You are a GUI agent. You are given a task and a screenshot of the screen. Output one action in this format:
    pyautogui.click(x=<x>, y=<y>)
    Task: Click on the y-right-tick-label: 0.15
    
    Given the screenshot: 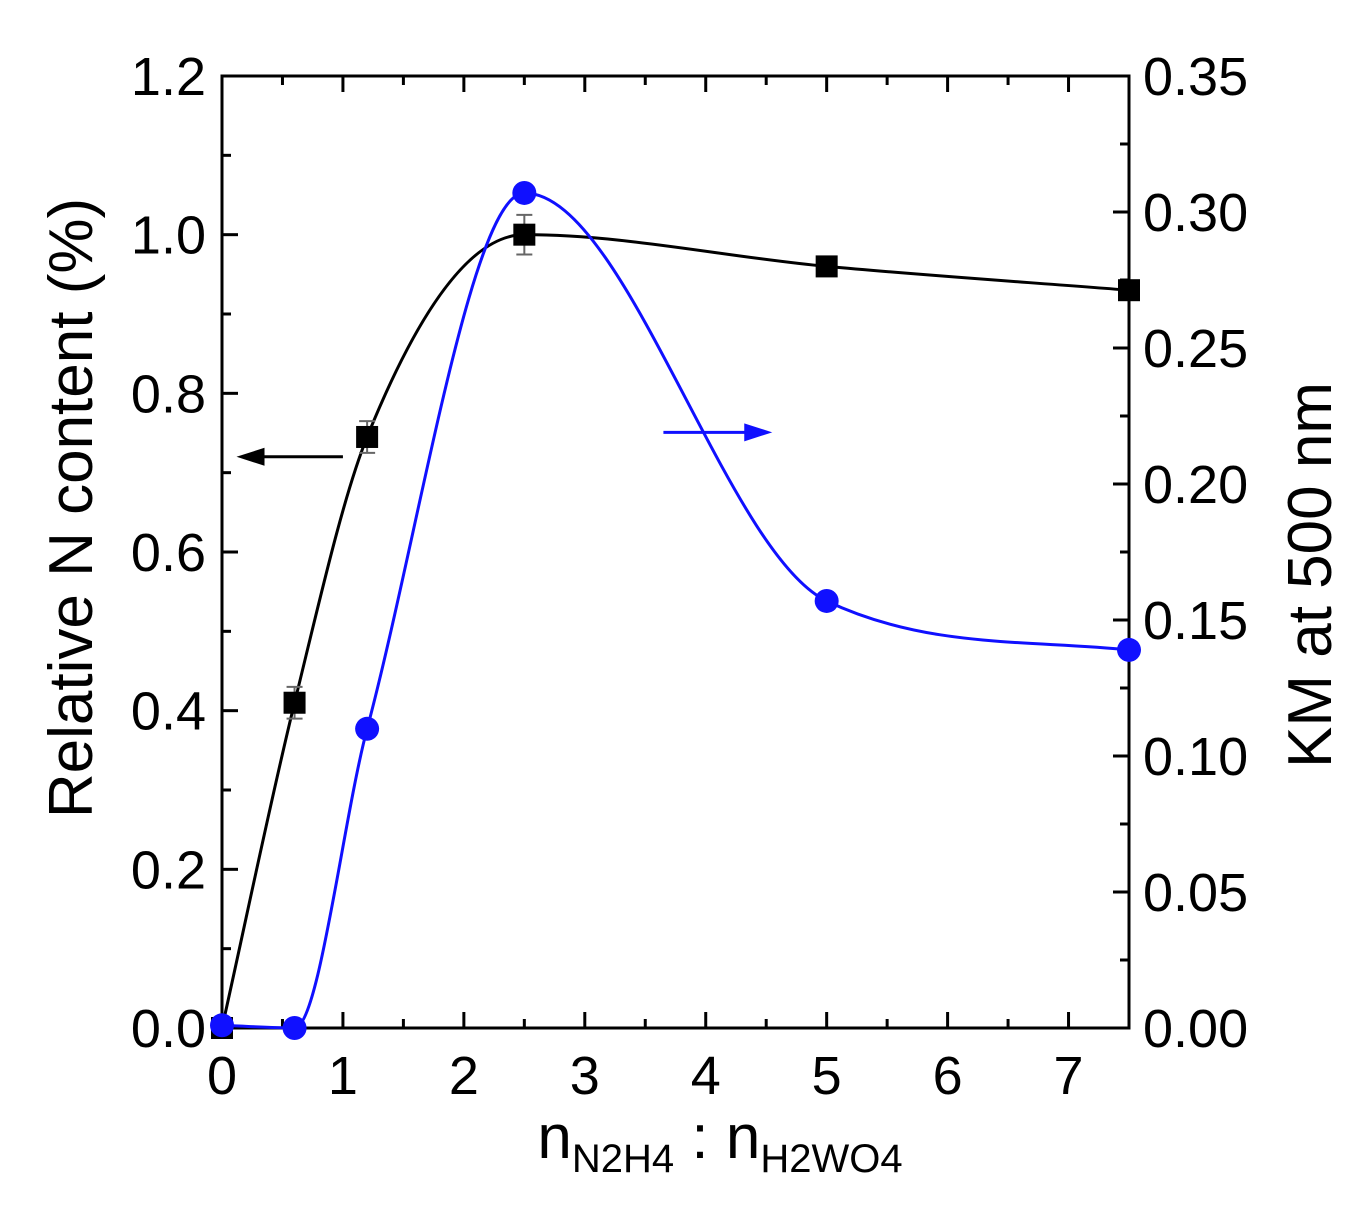 What is the action you would take?
    pyautogui.click(x=1195, y=621)
    